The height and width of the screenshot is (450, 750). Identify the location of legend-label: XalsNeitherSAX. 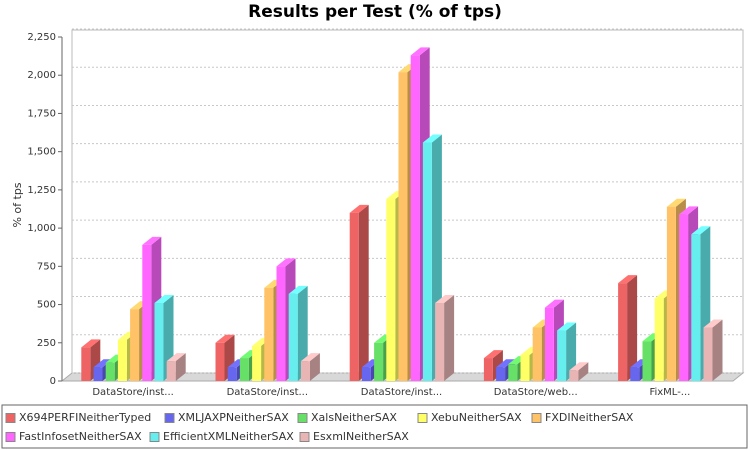
(354, 417).